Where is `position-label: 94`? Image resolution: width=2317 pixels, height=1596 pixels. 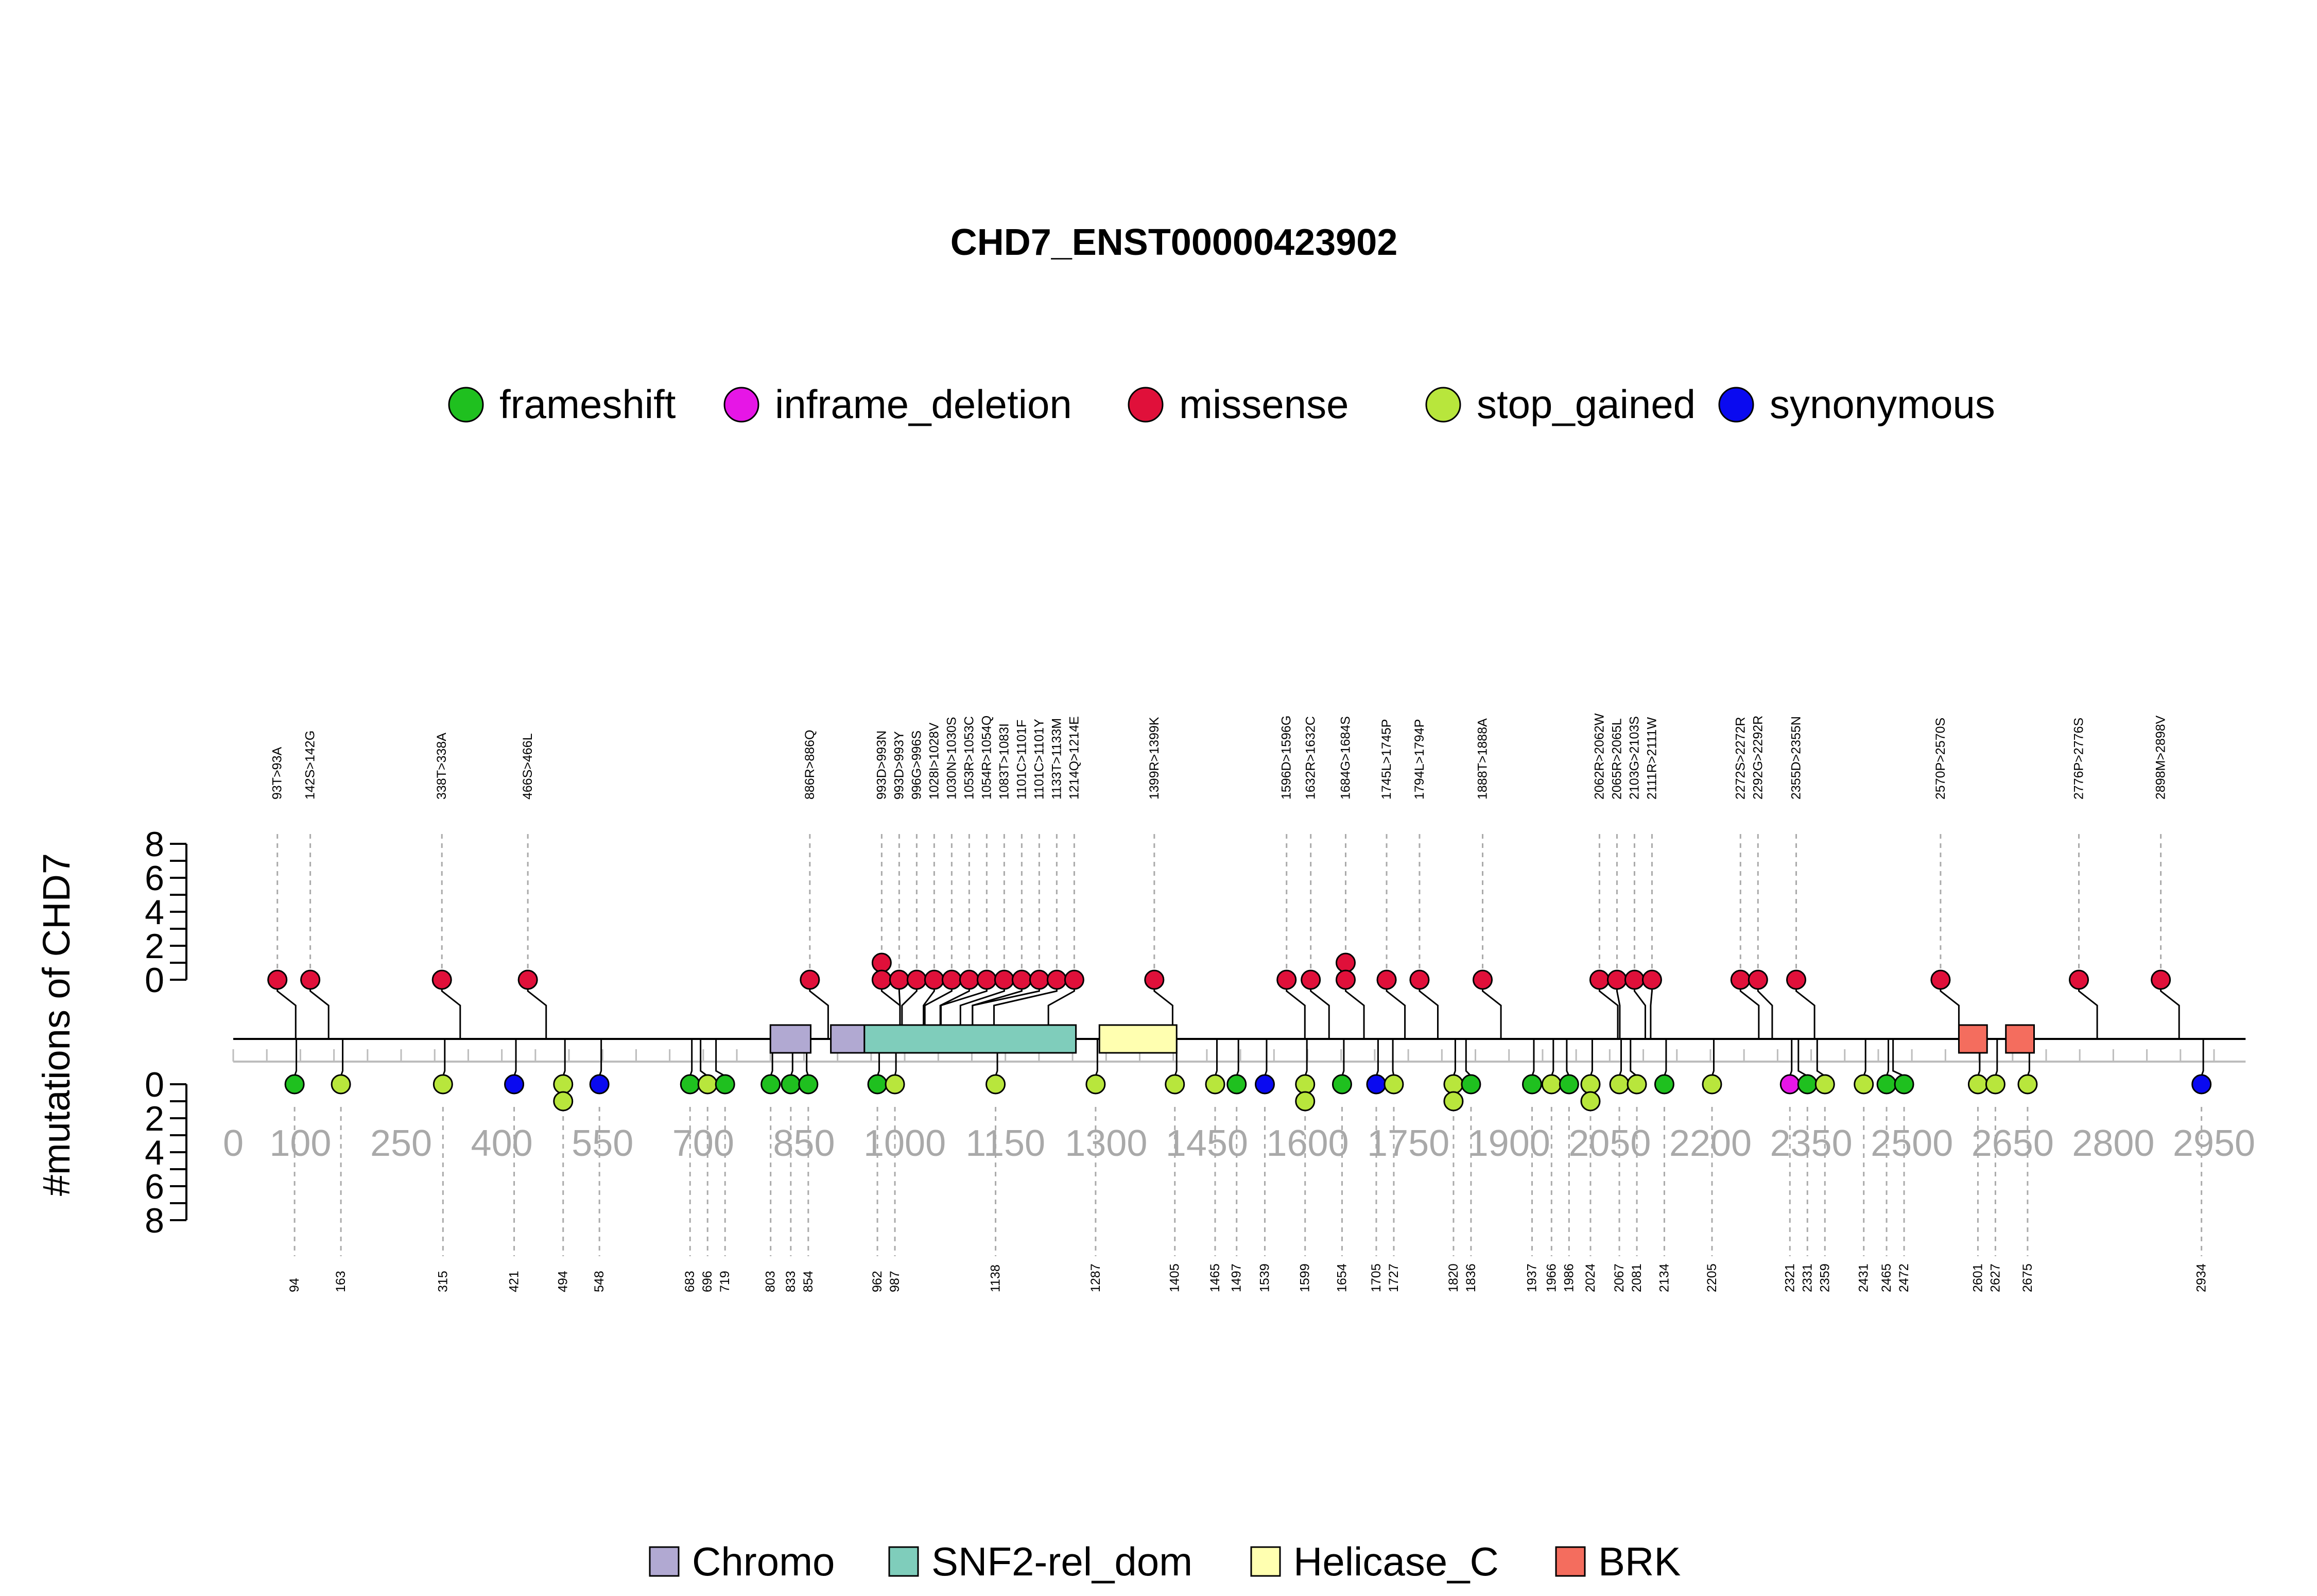 position-label: 94 is located at coordinates (294, 1285).